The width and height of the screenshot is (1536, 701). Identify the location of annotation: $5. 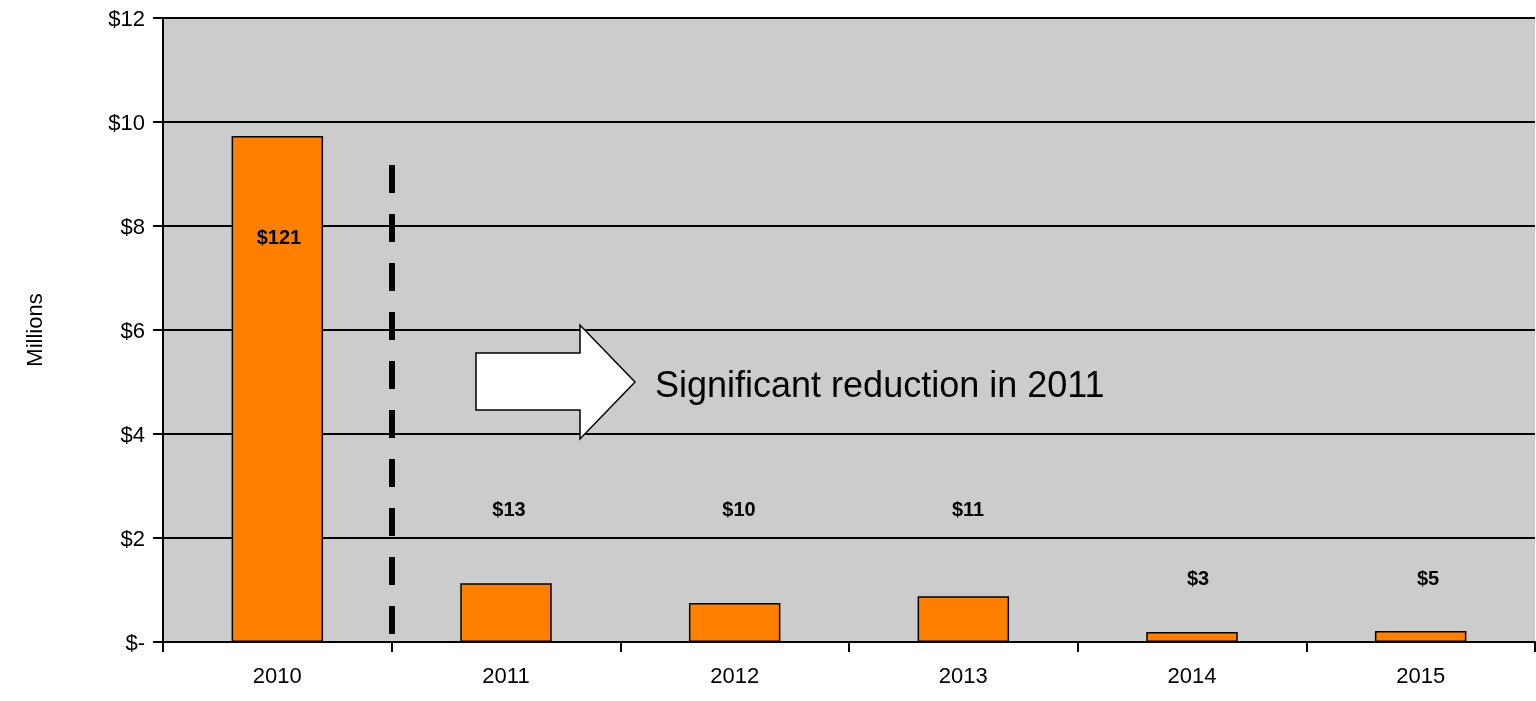
(1428, 578).